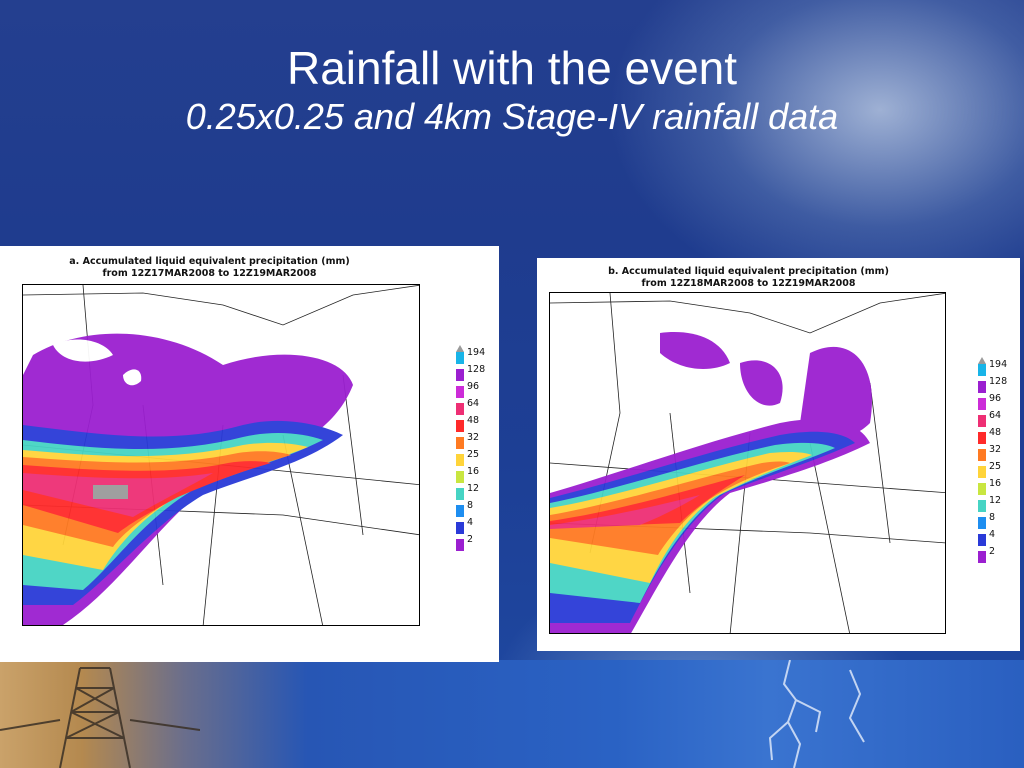 Image resolution: width=1024 pixels, height=768 pixels. Describe the element at coordinates (100, 717) in the screenshot. I see `tower-illustration` at that location.